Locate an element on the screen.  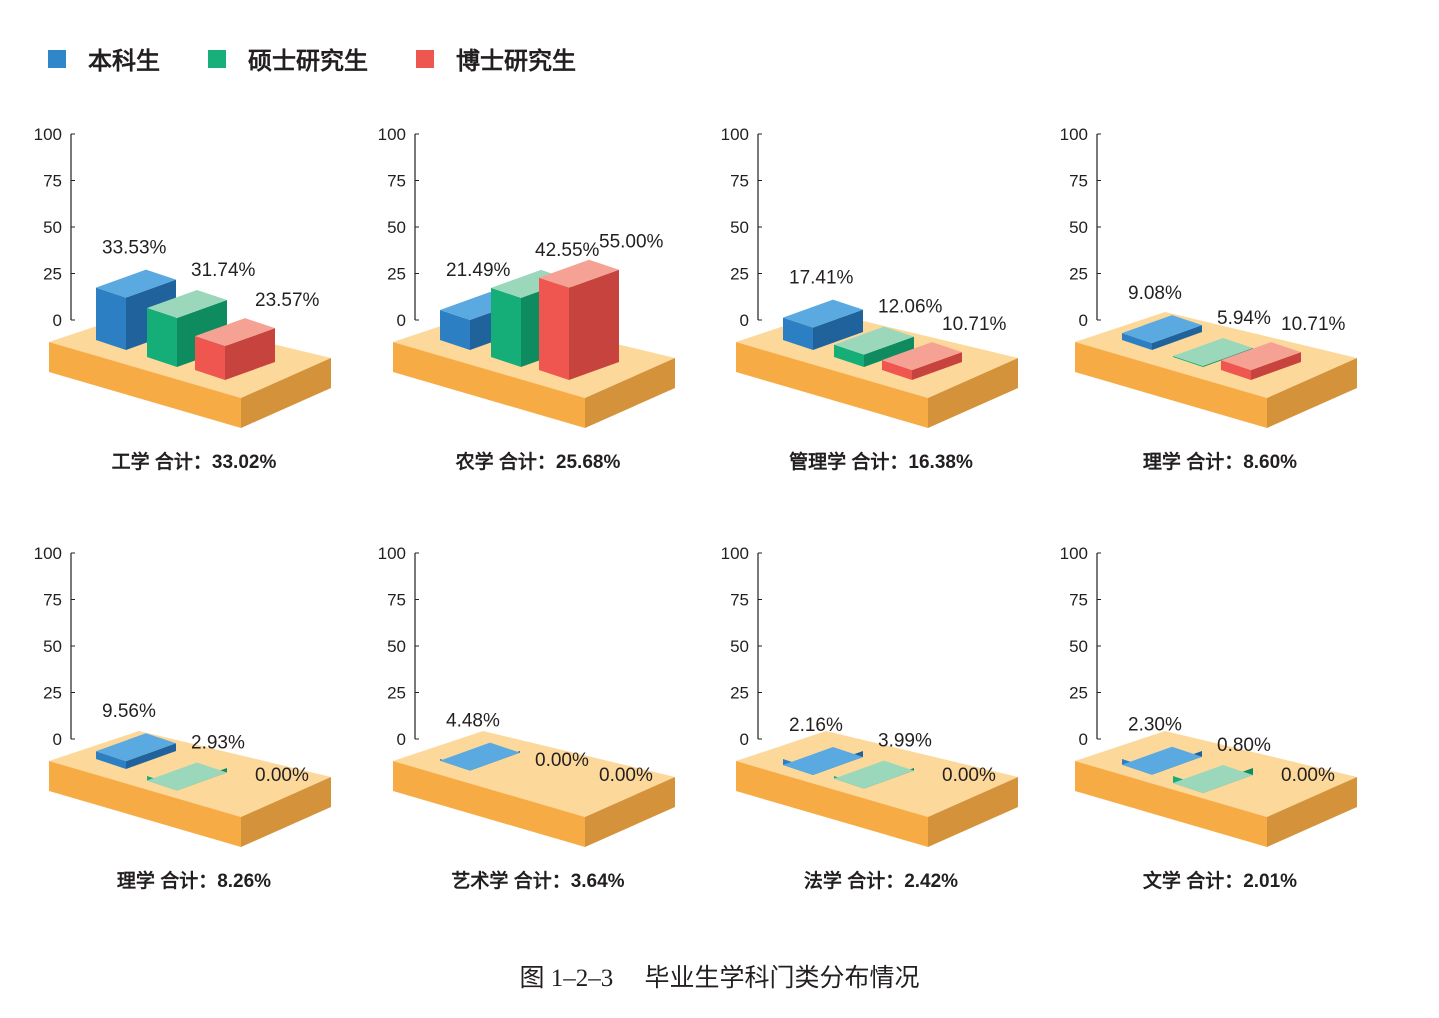
data-label: 3.99% is located at coordinates (905, 741).